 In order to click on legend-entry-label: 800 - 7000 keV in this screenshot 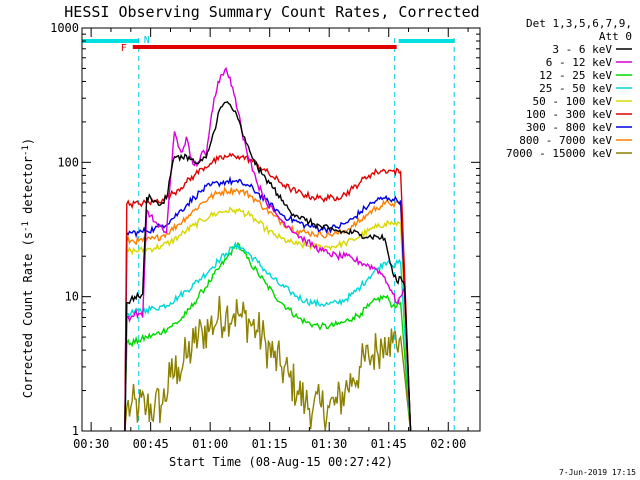, I will do `click(565, 140)`.